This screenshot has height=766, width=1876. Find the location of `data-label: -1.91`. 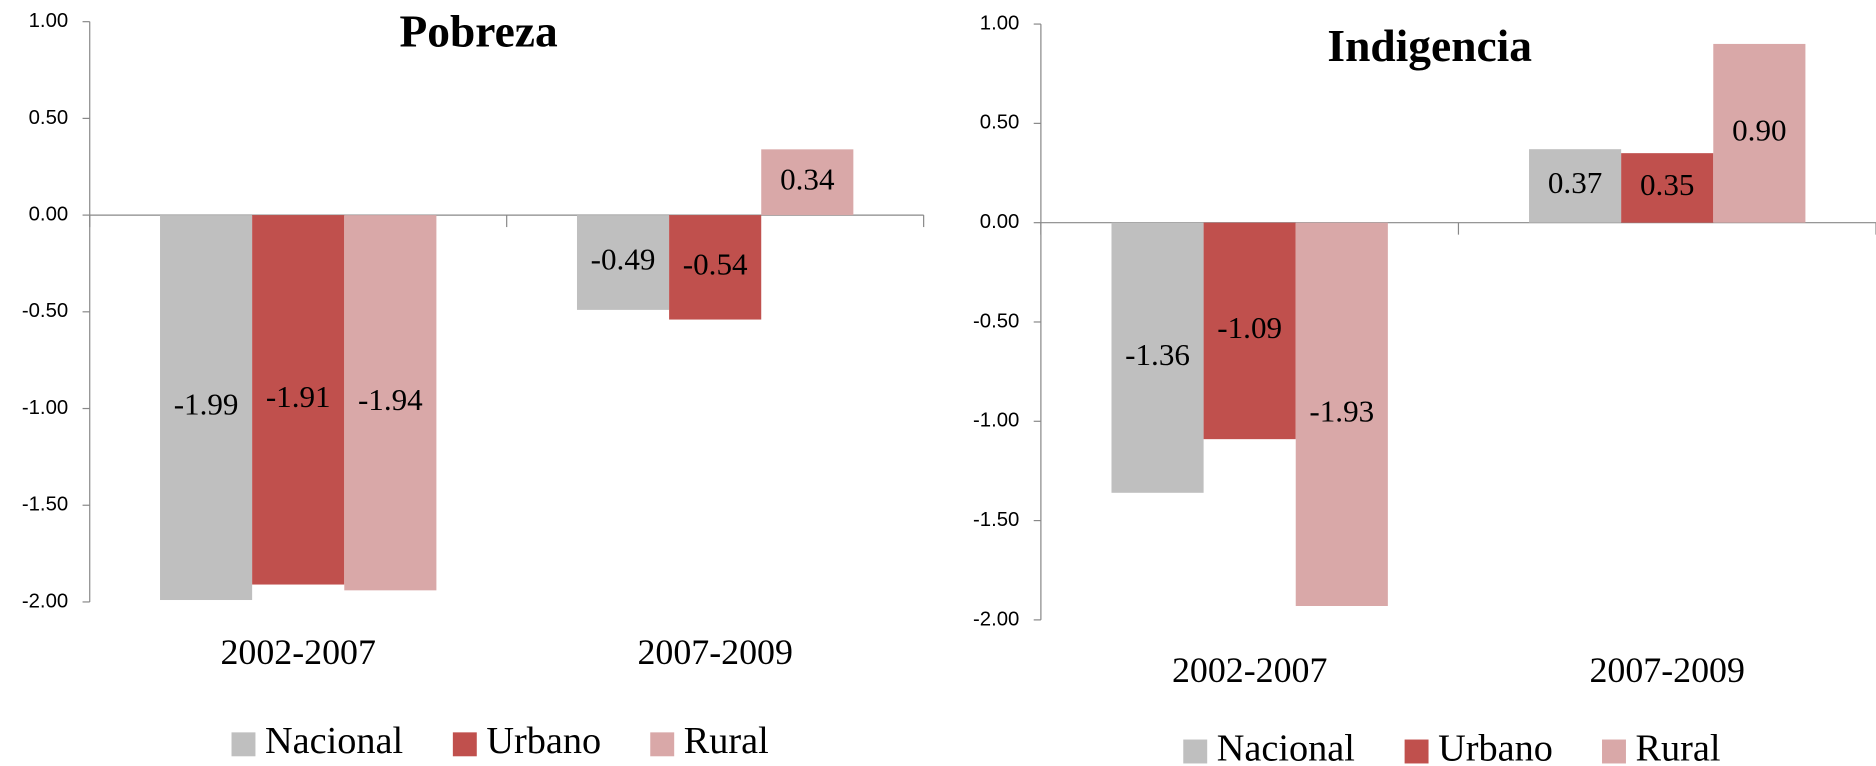

data-label: -1.91 is located at coordinates (298, 396).